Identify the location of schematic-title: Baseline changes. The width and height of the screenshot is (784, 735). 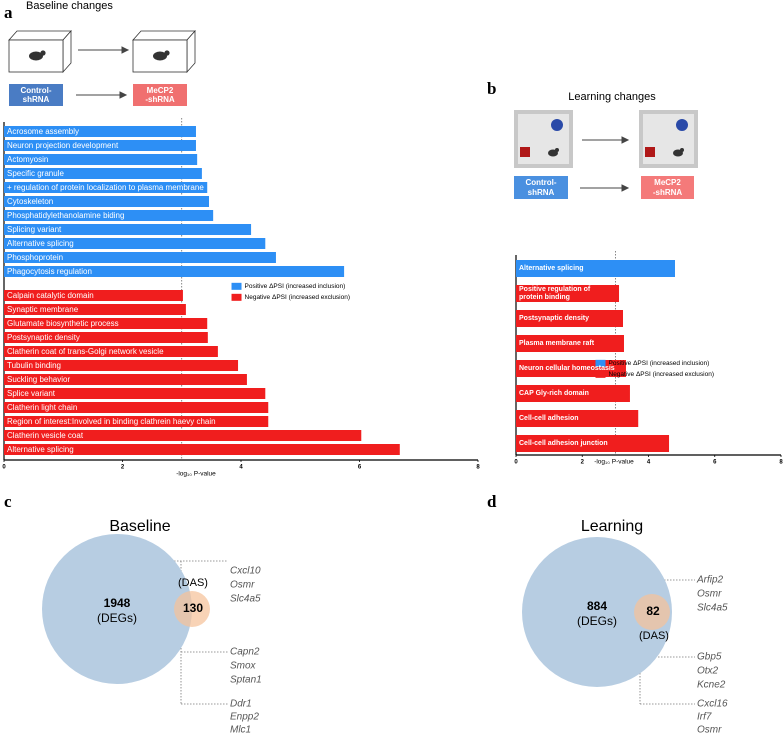
(69, 6).